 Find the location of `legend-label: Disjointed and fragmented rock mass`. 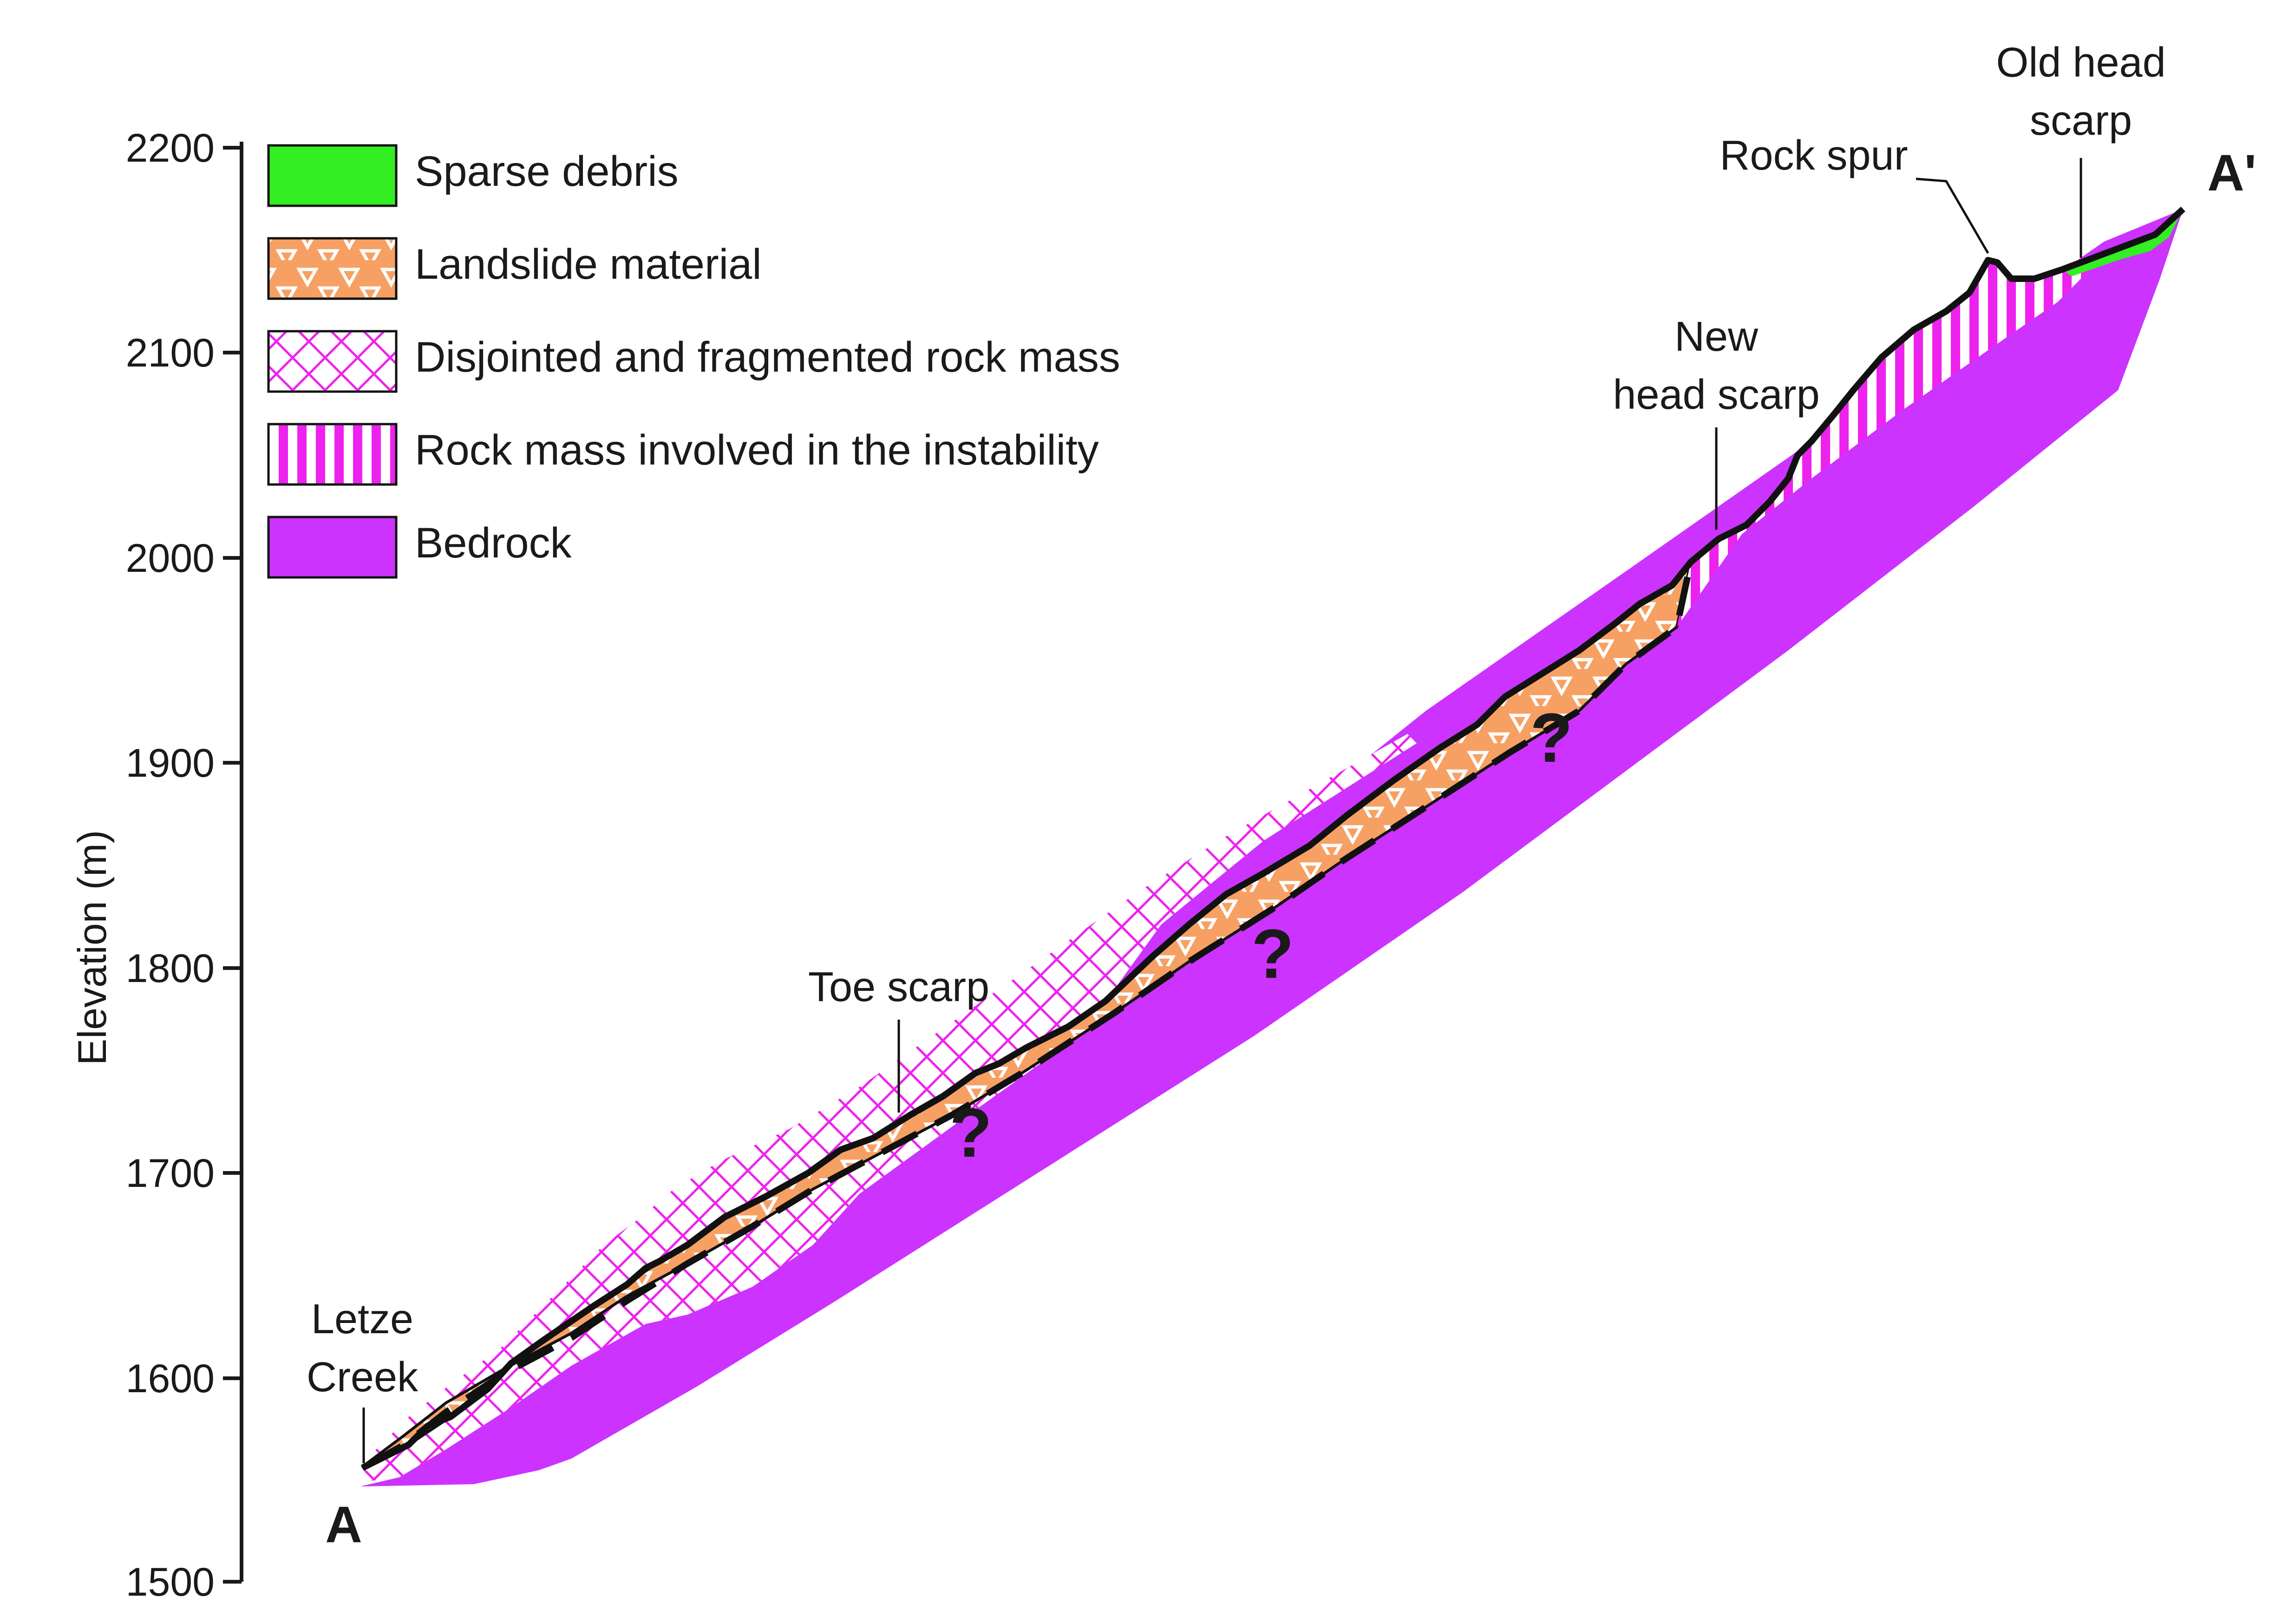

legend-label: Disjointed and fragmented rock mass is located at coordinates (767, 357).